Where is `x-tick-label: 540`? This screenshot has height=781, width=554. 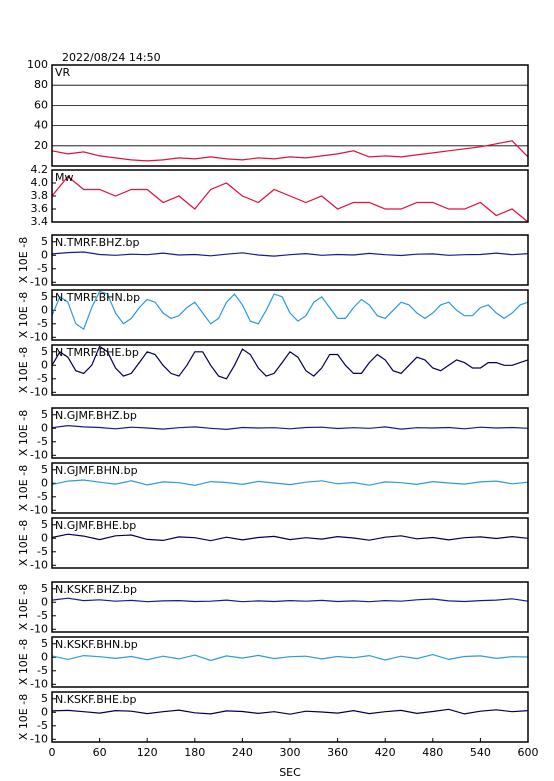 x-tick-label: 540 is located at coordinates (480, 752).